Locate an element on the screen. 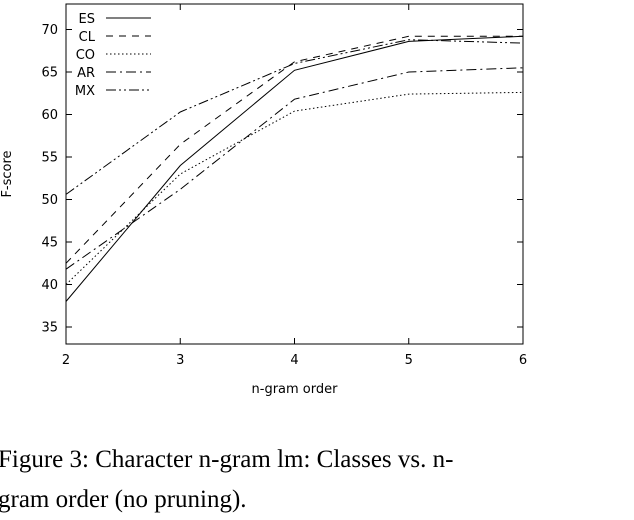  x-axis-label: n-gram order is located at coordinates (295, 389).